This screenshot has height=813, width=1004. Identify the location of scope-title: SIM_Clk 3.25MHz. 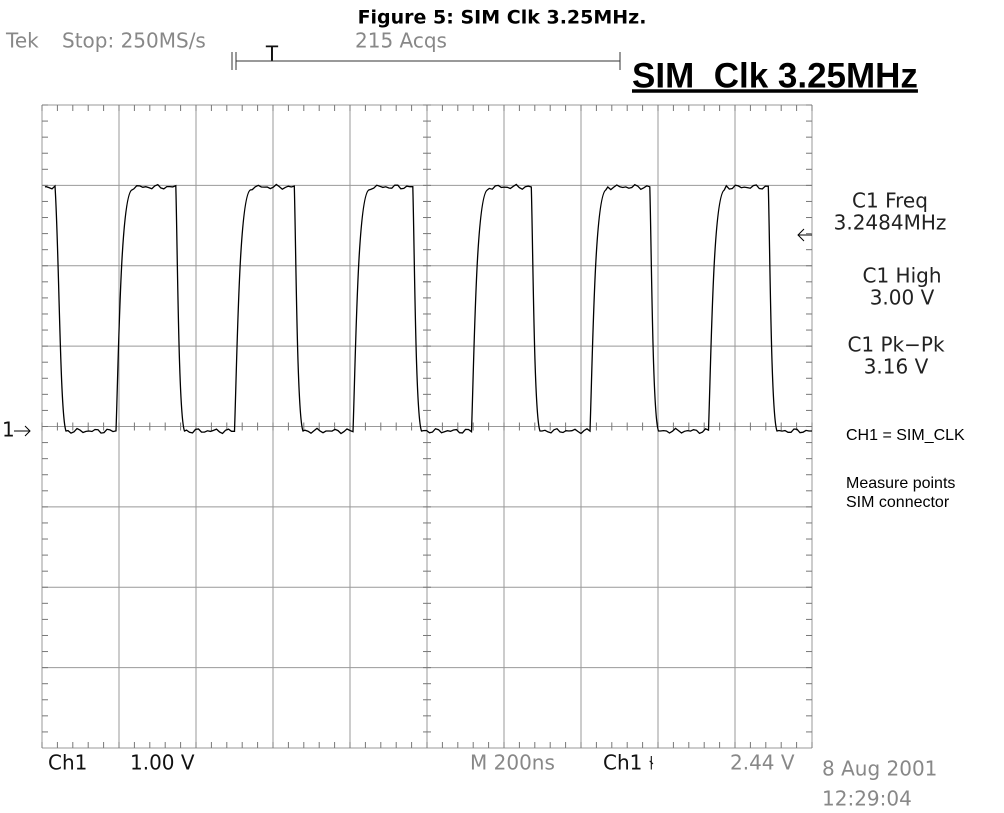
(775, 75).